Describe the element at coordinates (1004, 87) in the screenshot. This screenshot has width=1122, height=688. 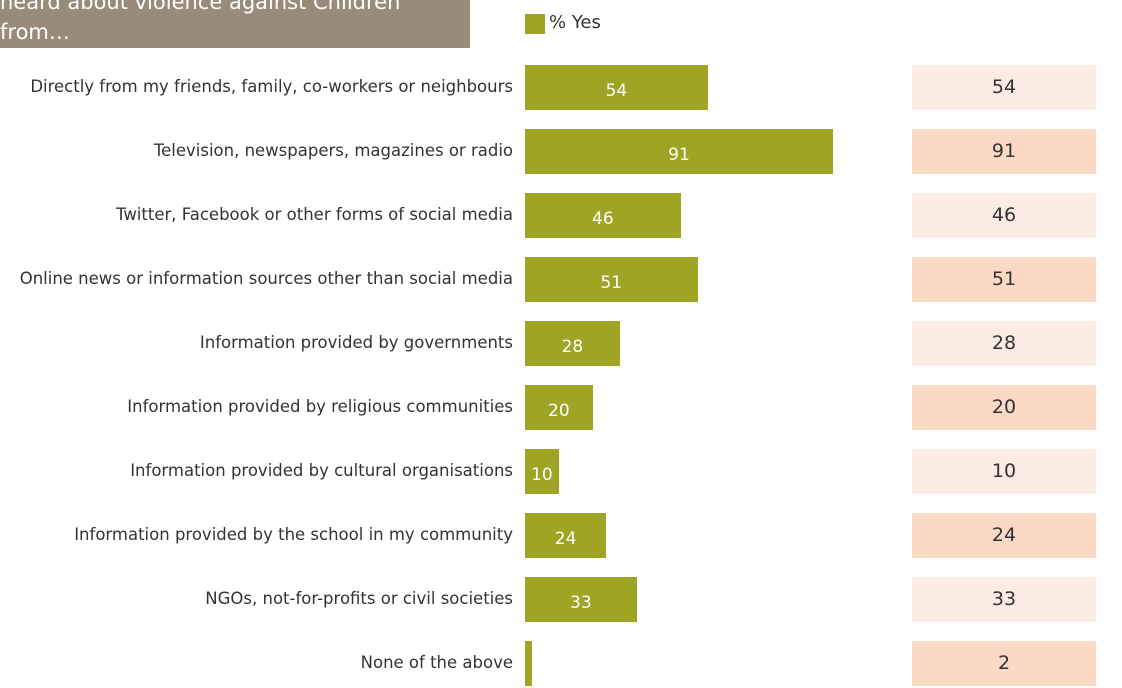
I see `table-cell: 54` at that location.